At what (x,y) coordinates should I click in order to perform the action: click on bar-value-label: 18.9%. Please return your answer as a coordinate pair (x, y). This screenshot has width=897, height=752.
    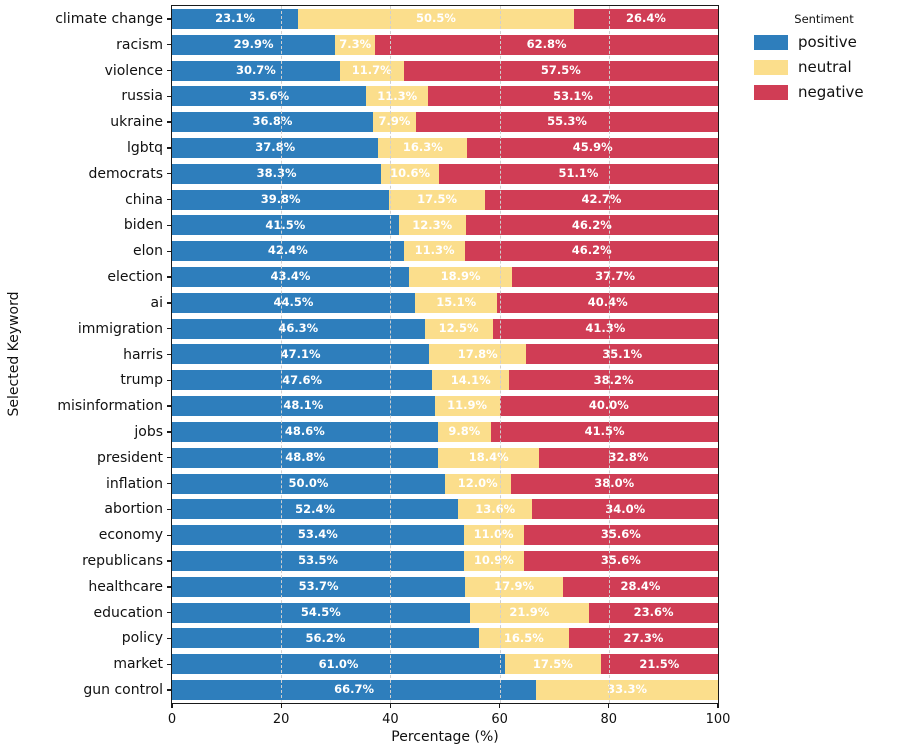
    Looking at the image, I should click on (460, 276).